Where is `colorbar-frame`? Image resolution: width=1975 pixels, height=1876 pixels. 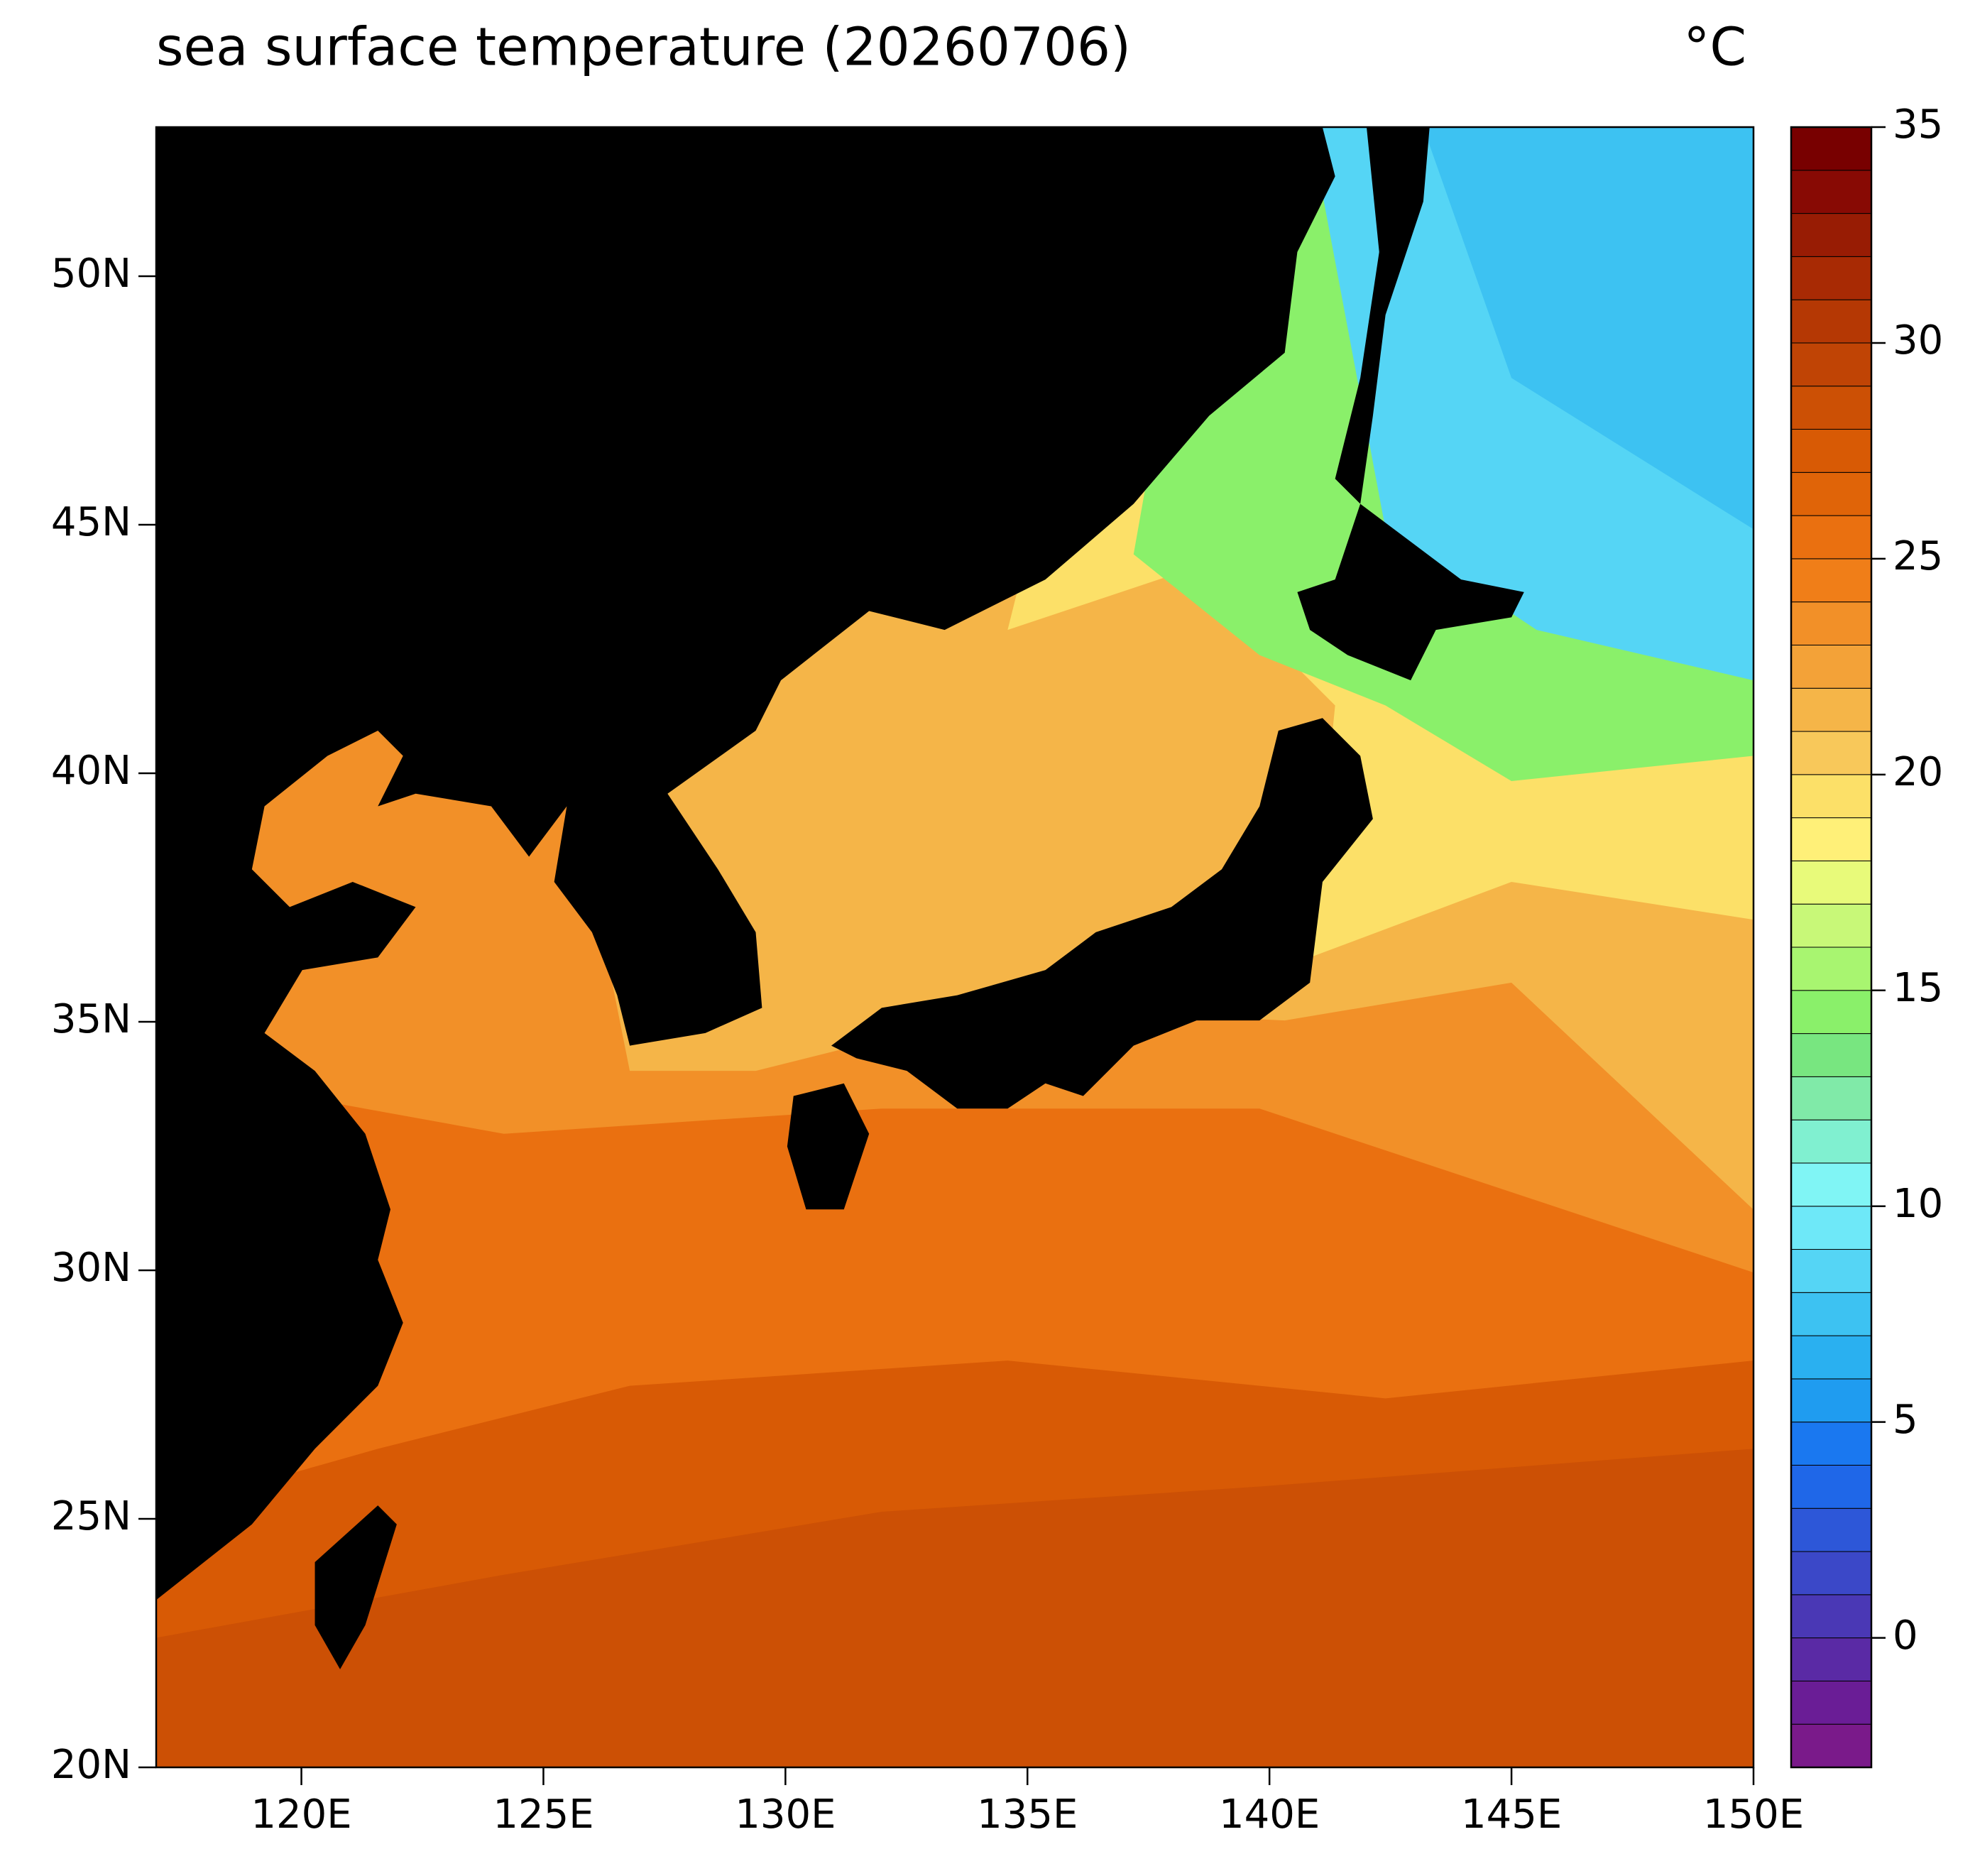
colorbar-frame is located at coordinates (1832, 948).